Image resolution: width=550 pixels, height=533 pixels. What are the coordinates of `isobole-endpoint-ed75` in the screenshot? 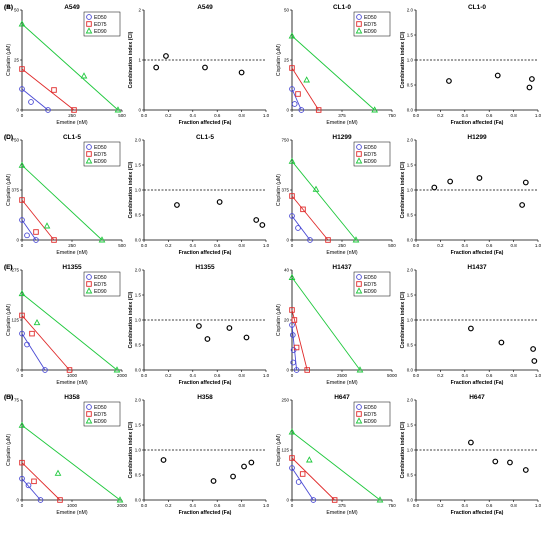 It's located at (22, 69).